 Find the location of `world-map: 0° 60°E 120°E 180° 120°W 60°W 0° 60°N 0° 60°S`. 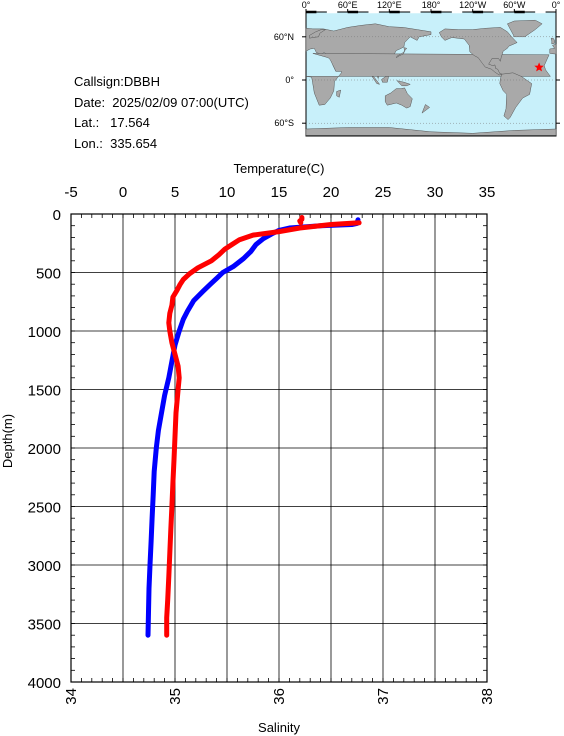

world-map: 0° 60°E 120°E 180° 120°W 60°W 0° 60°N 0° 60°S is located at coordinates (417, 68).